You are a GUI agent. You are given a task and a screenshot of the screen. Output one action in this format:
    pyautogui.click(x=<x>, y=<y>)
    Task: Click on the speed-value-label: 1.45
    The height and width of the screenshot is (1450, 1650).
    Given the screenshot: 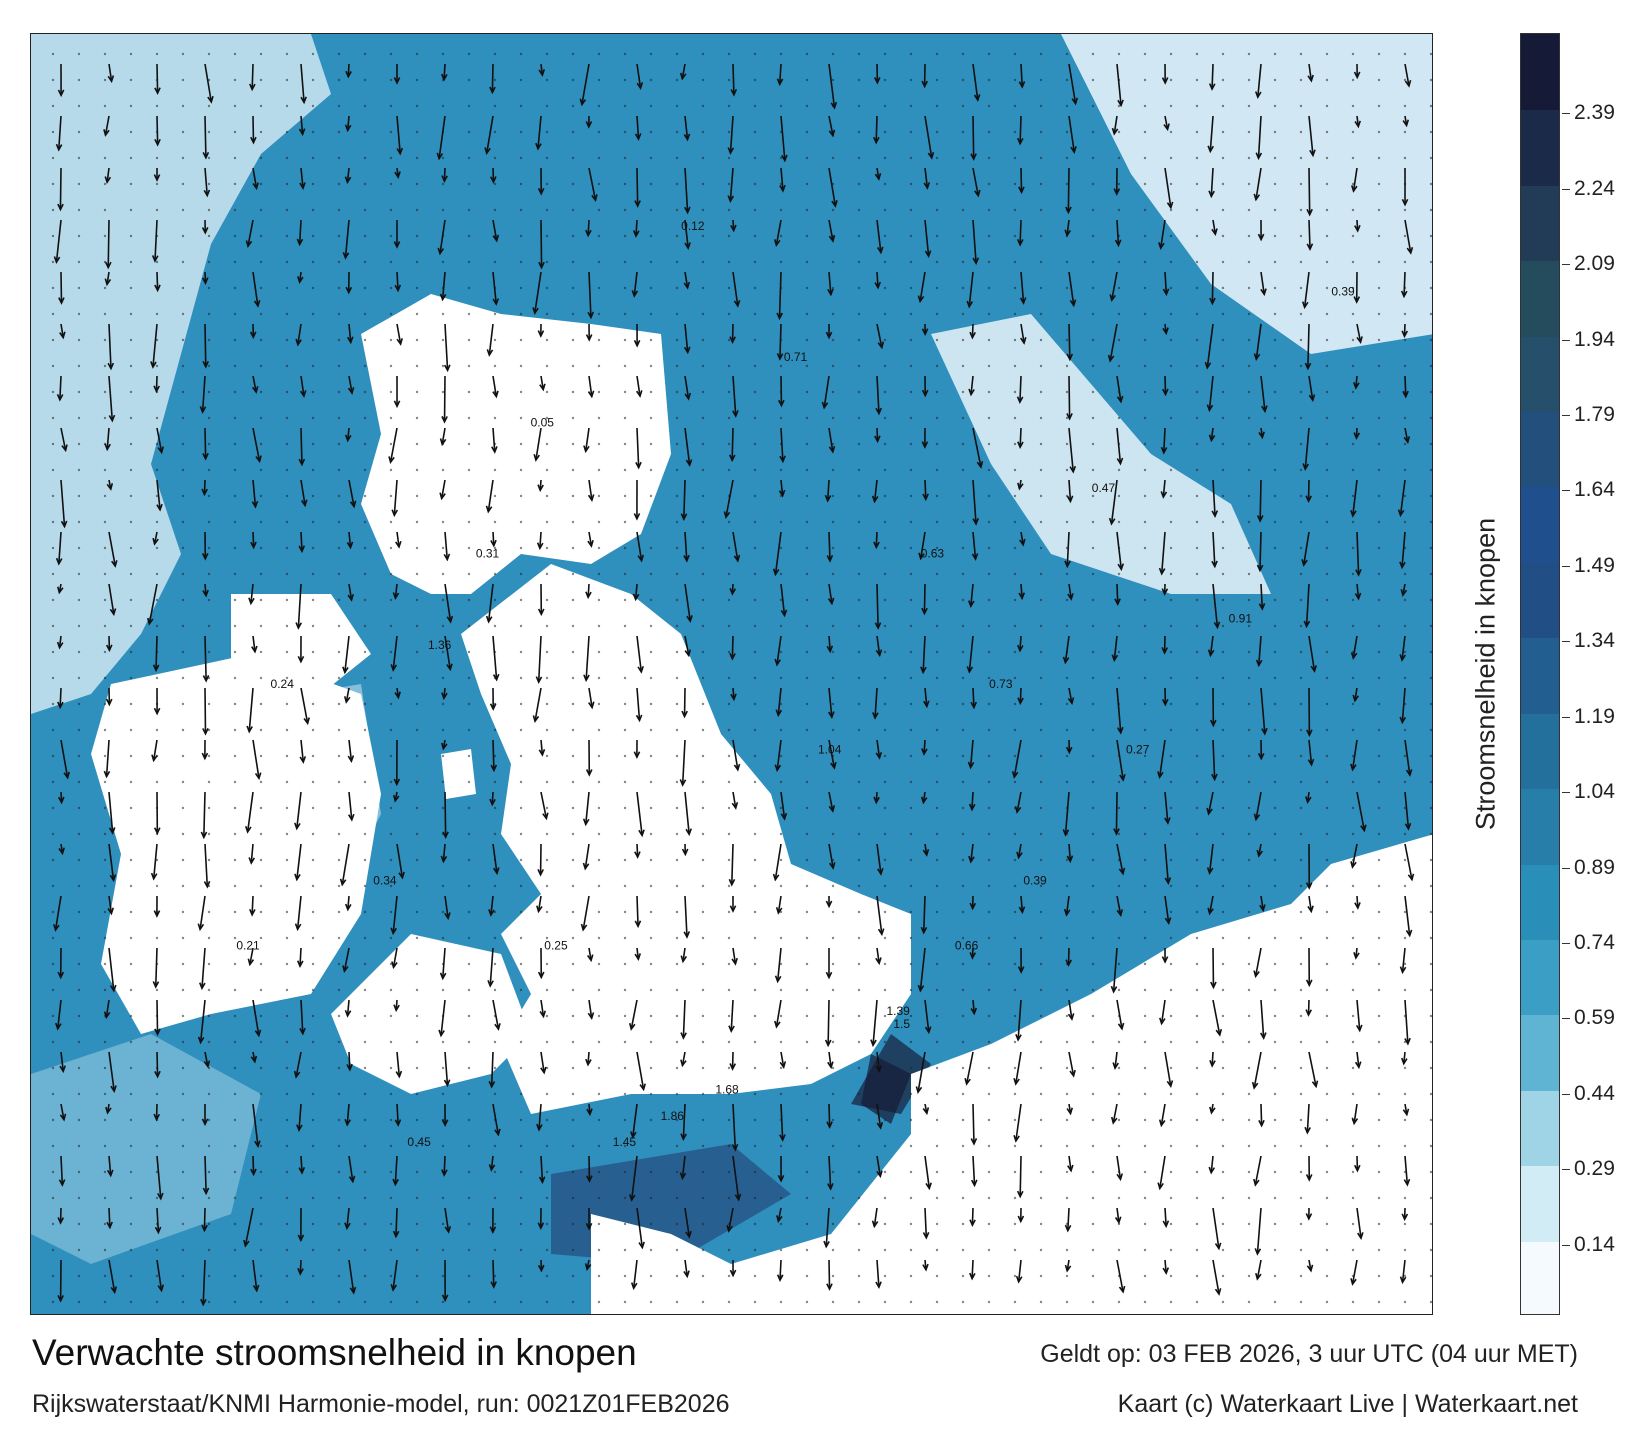 What is the action you would take?
    pyautogui.click(x=625, y=1142)
    